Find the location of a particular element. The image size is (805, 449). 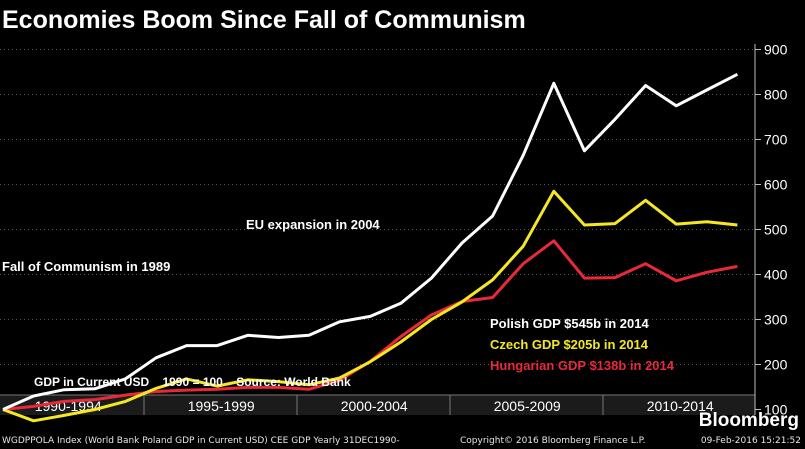

x-tick-label-2010-2014: 2010-2014 is located at coordinates (680, 406).